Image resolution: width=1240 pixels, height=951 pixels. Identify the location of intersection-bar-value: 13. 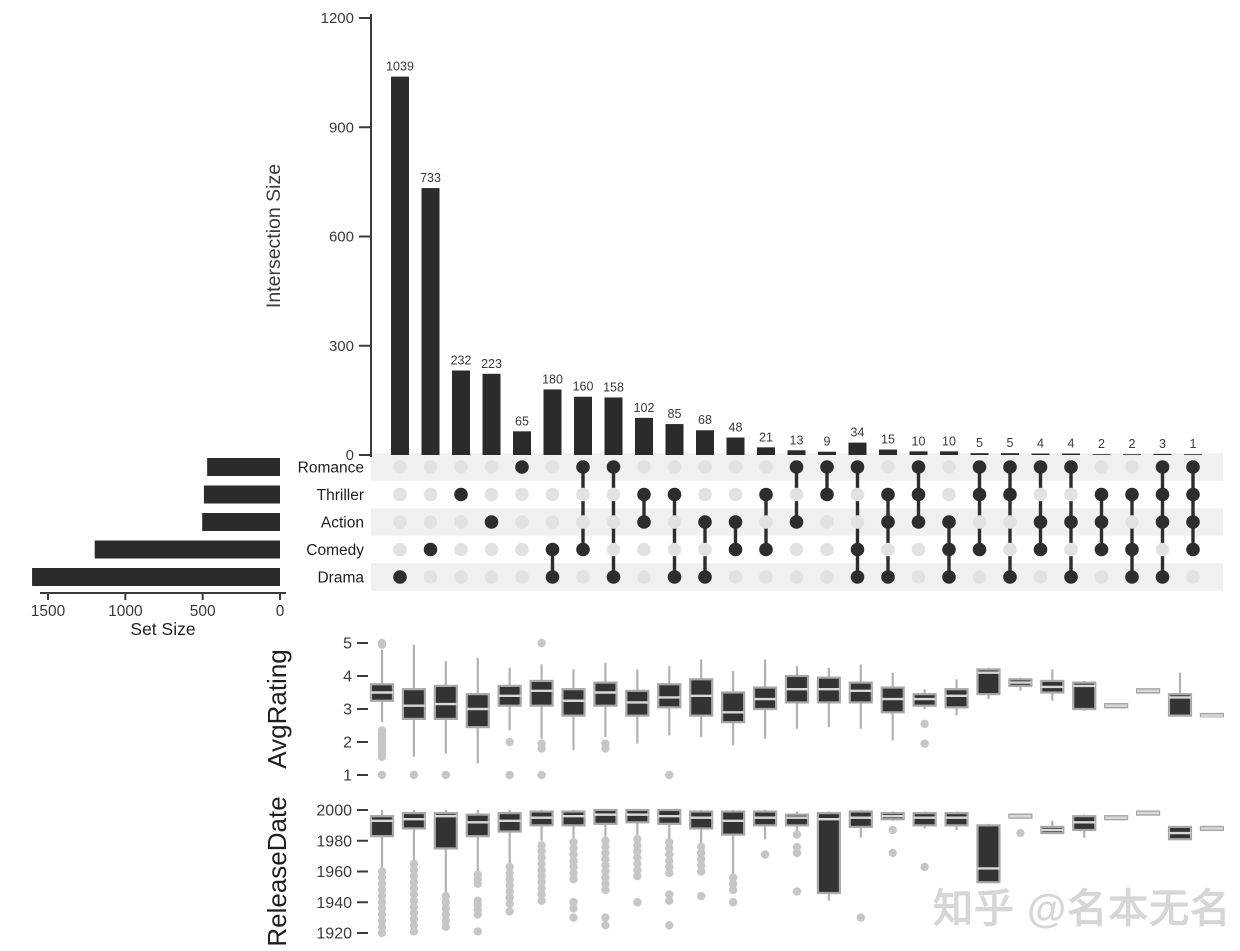
(797, 440).